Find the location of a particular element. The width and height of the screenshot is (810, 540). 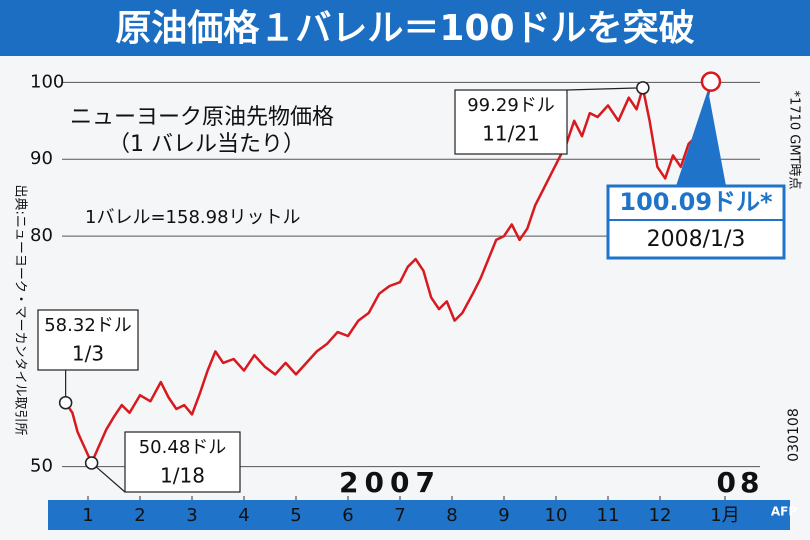

x-tick-label: 1 is located at coordinates (87, 515).